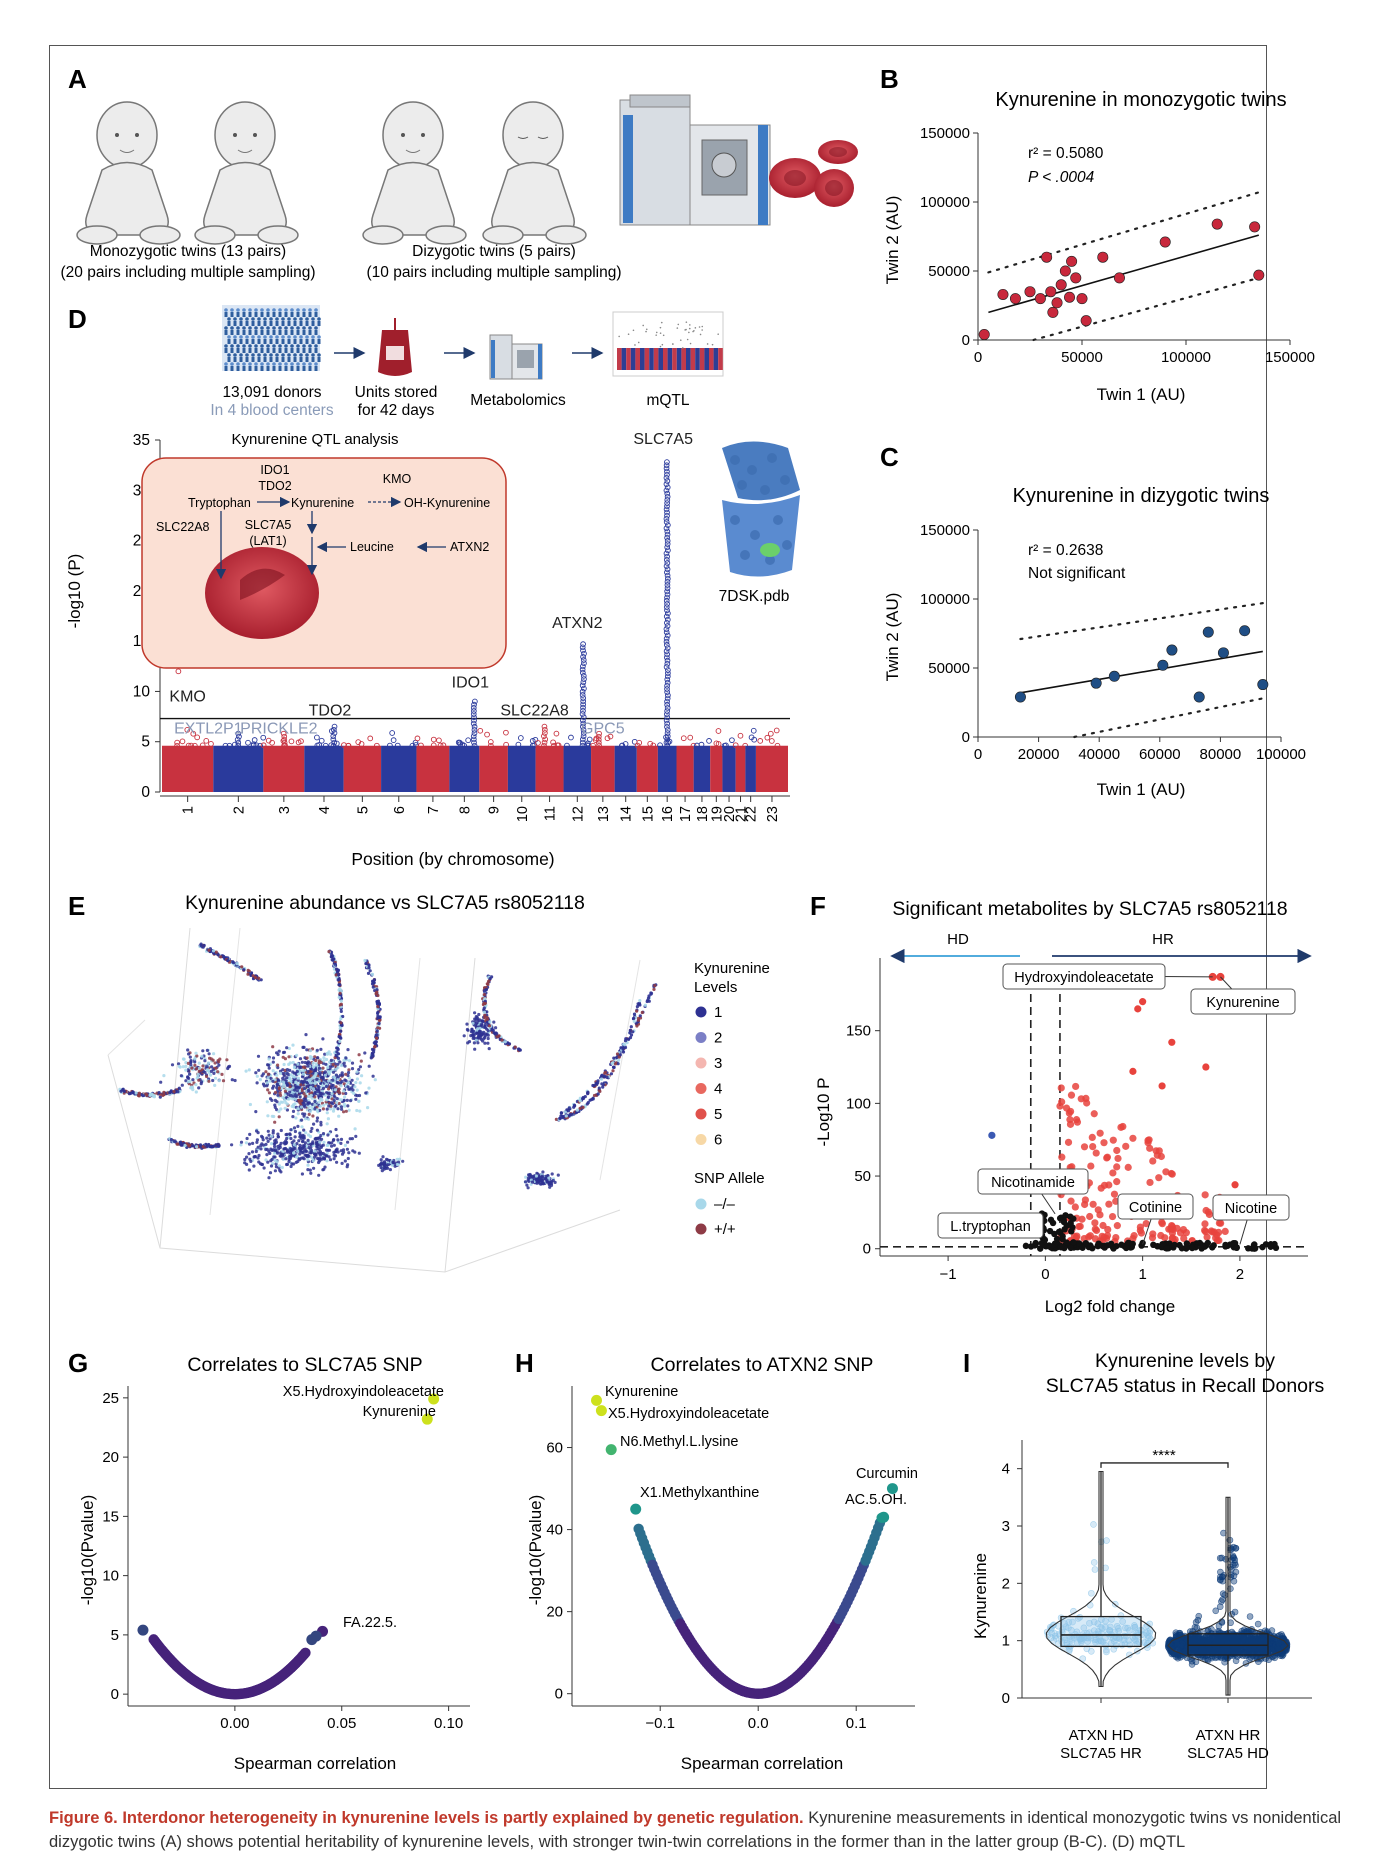  What do you see at coordinates (271, 392) in the screenshot?
I see `workflow-donors: 13,091 donors` at bounding box center [271, 392].